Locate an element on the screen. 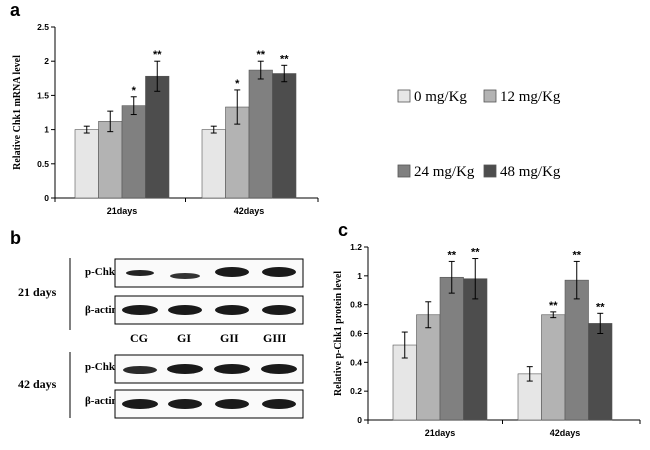 The width and height of the screenshot is (650, 450). group-label-42days: 42 days is located at coordinates (37, 384).